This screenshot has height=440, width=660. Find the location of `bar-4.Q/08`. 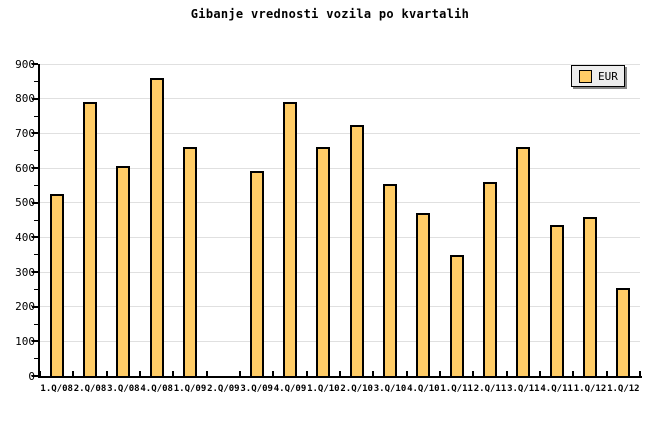

bar-4.Q/08 is located at coordinates (156, 226).